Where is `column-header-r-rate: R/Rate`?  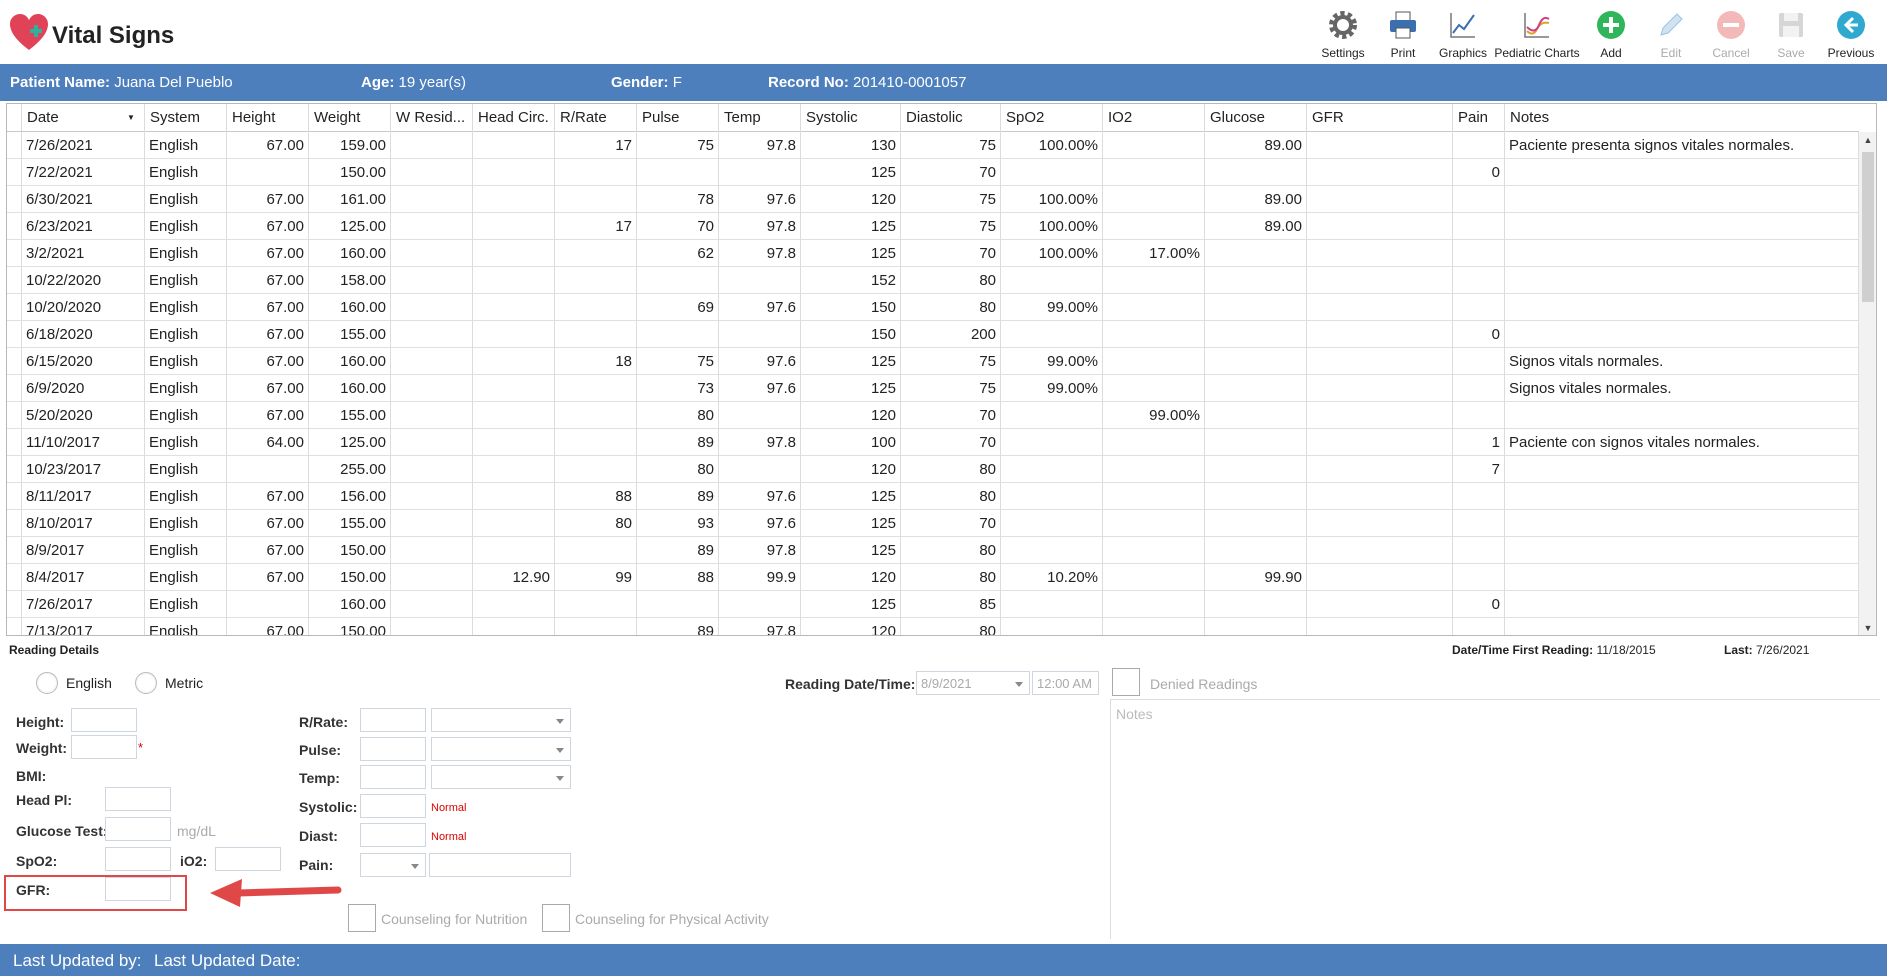
column-header-r-rate: R/Rate is located at coordinates (596, 118).